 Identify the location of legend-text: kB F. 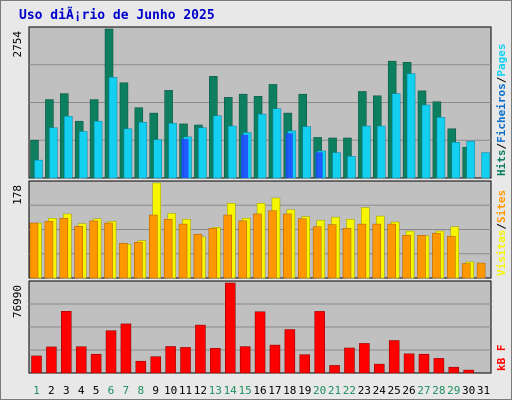
(501, 358).